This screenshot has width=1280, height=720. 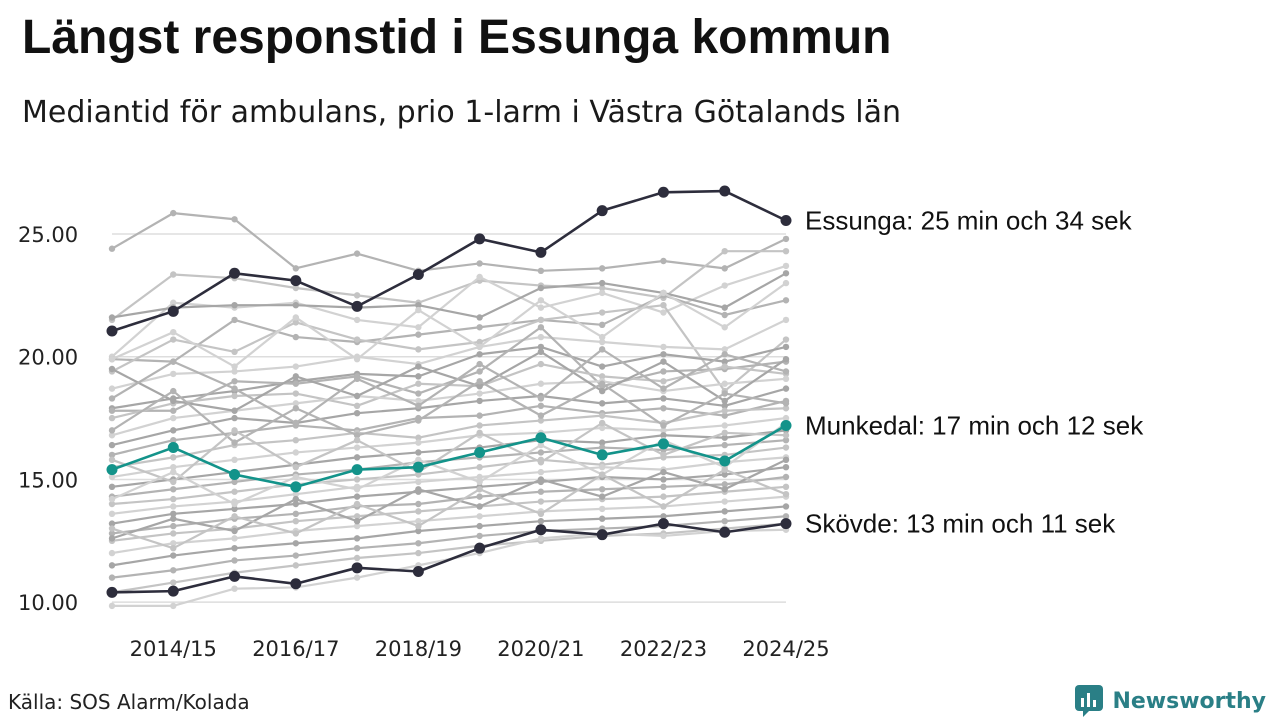 I want to click on series-essunga, so click(x=449, y=261).